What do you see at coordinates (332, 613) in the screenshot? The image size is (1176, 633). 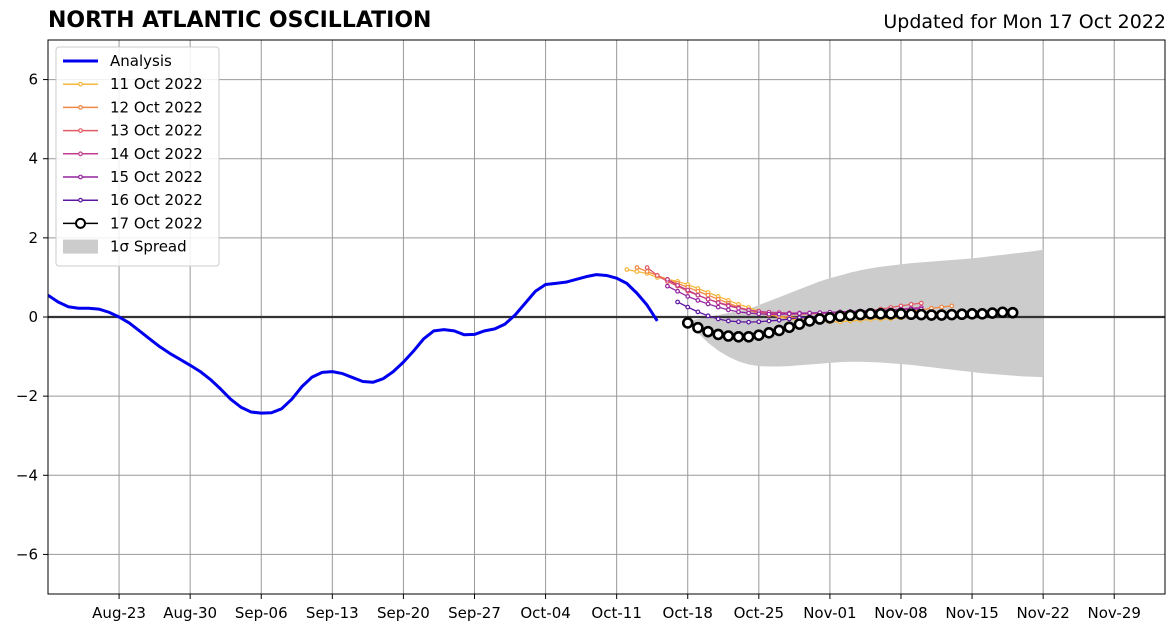 I see `x-tick-label: Sep-13` at bounding box center [332, 613].